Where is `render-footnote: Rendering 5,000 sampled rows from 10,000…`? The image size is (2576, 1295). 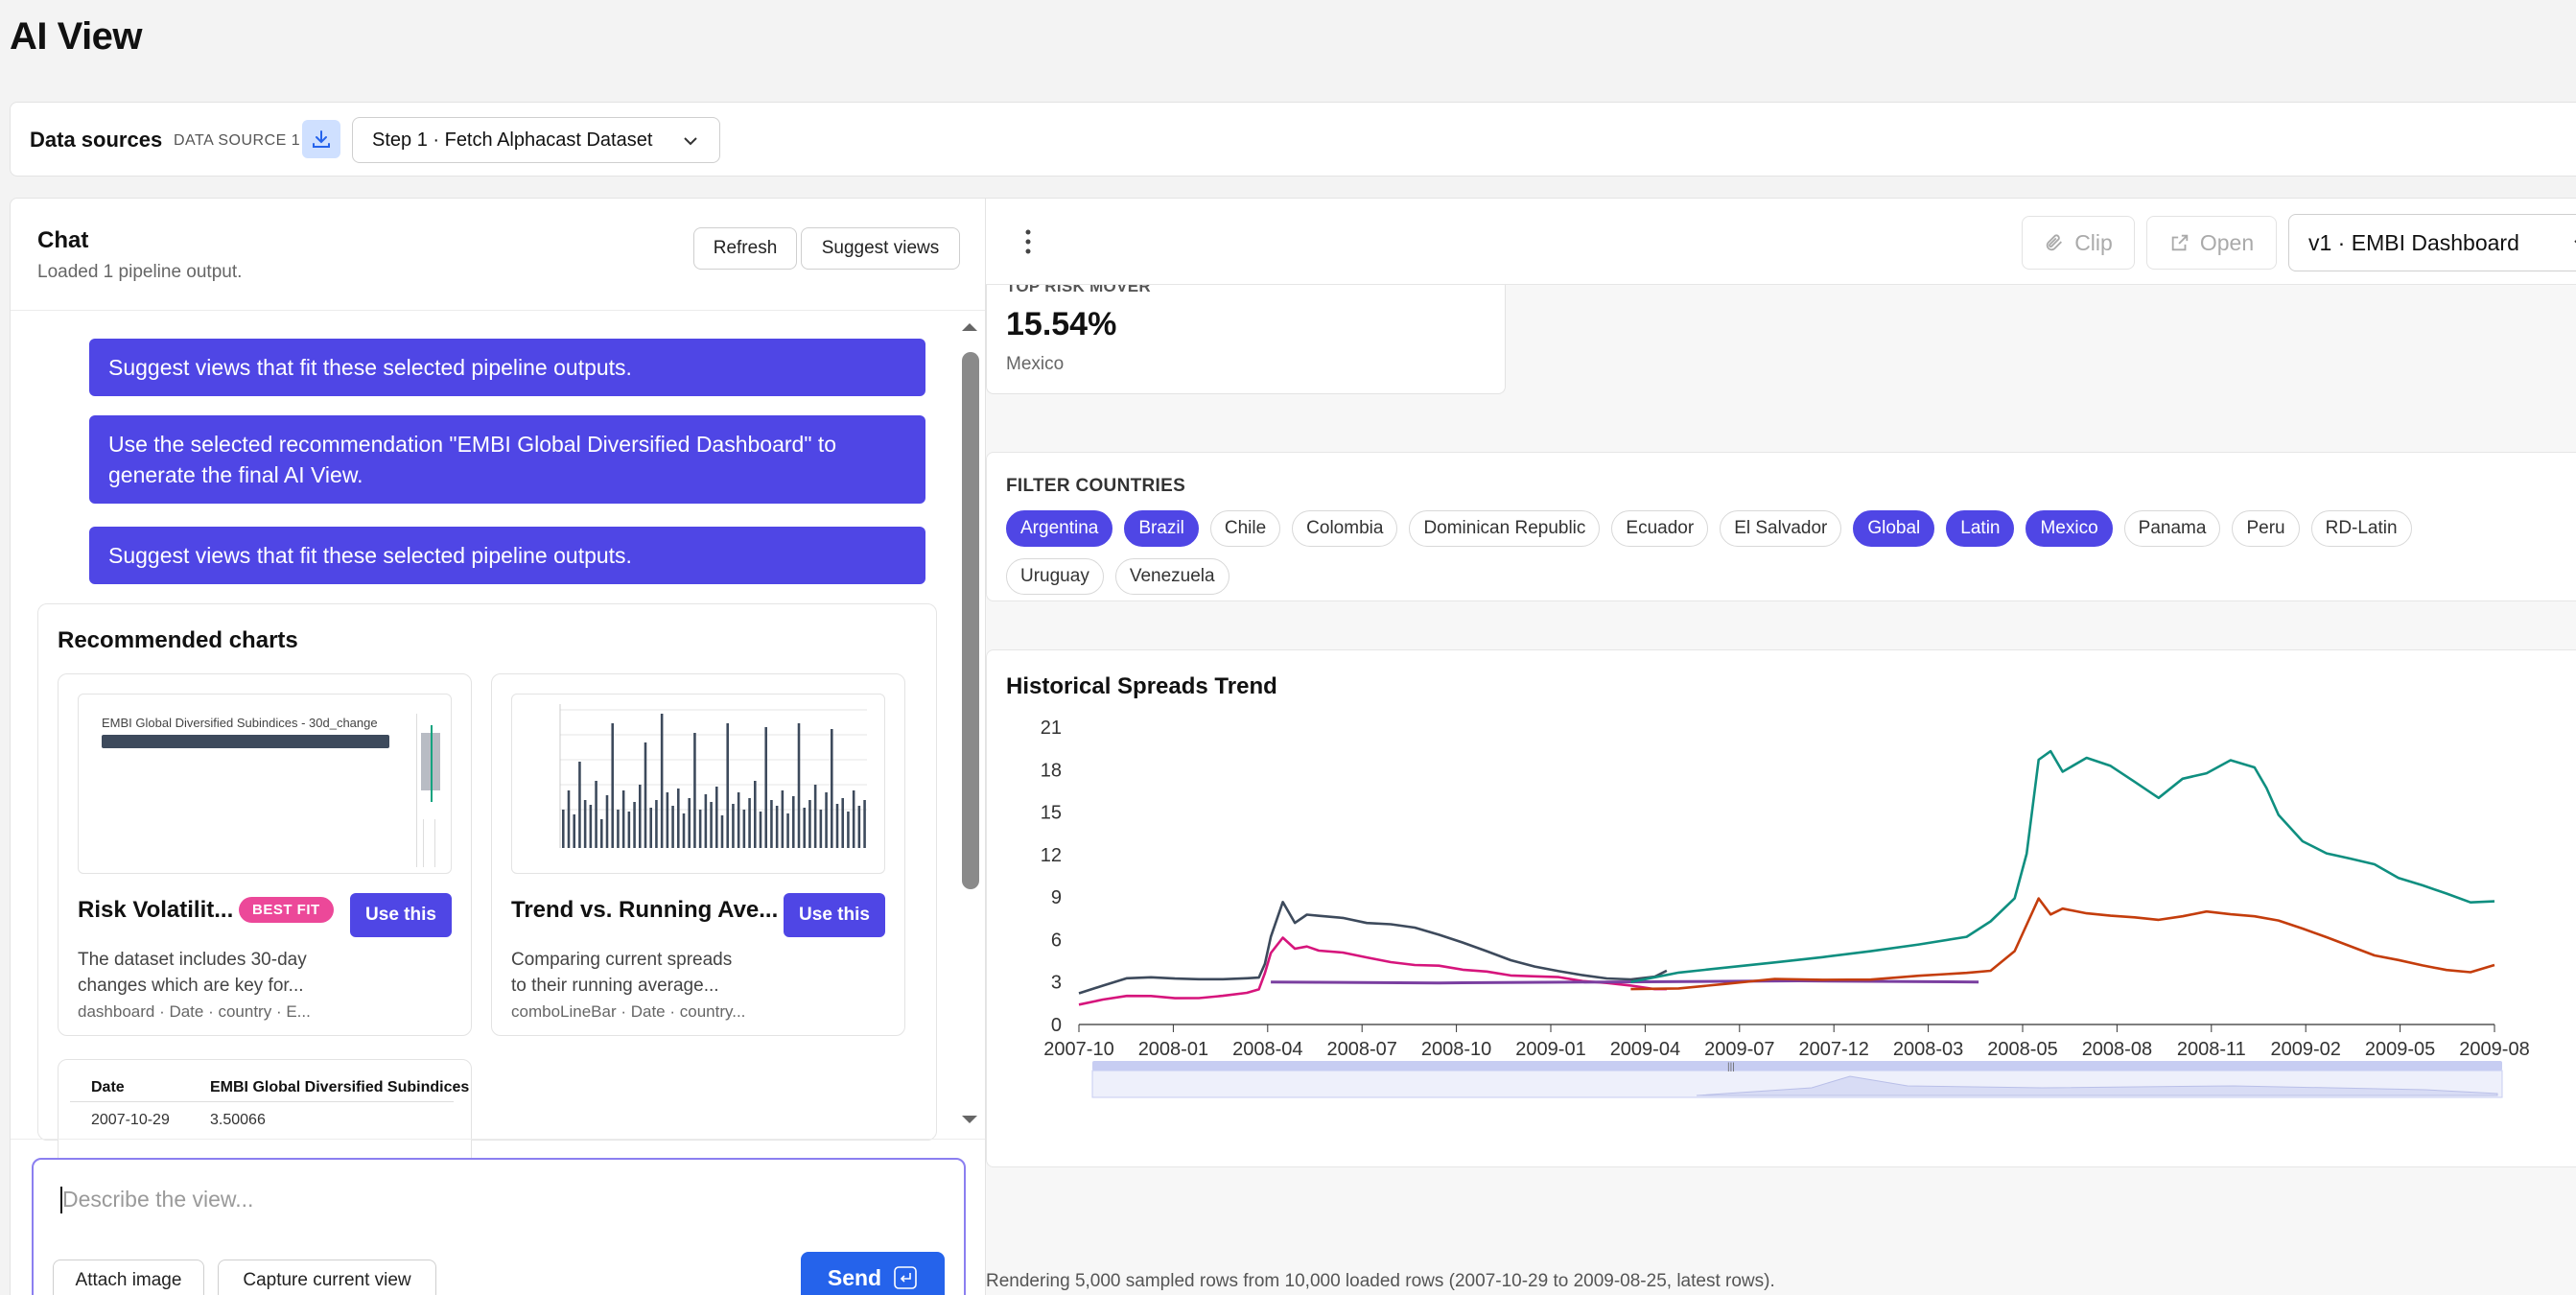
render-footnote: Rendering 5,000 sampled rows from 10,000… is located at coordinates (1380, 1281).